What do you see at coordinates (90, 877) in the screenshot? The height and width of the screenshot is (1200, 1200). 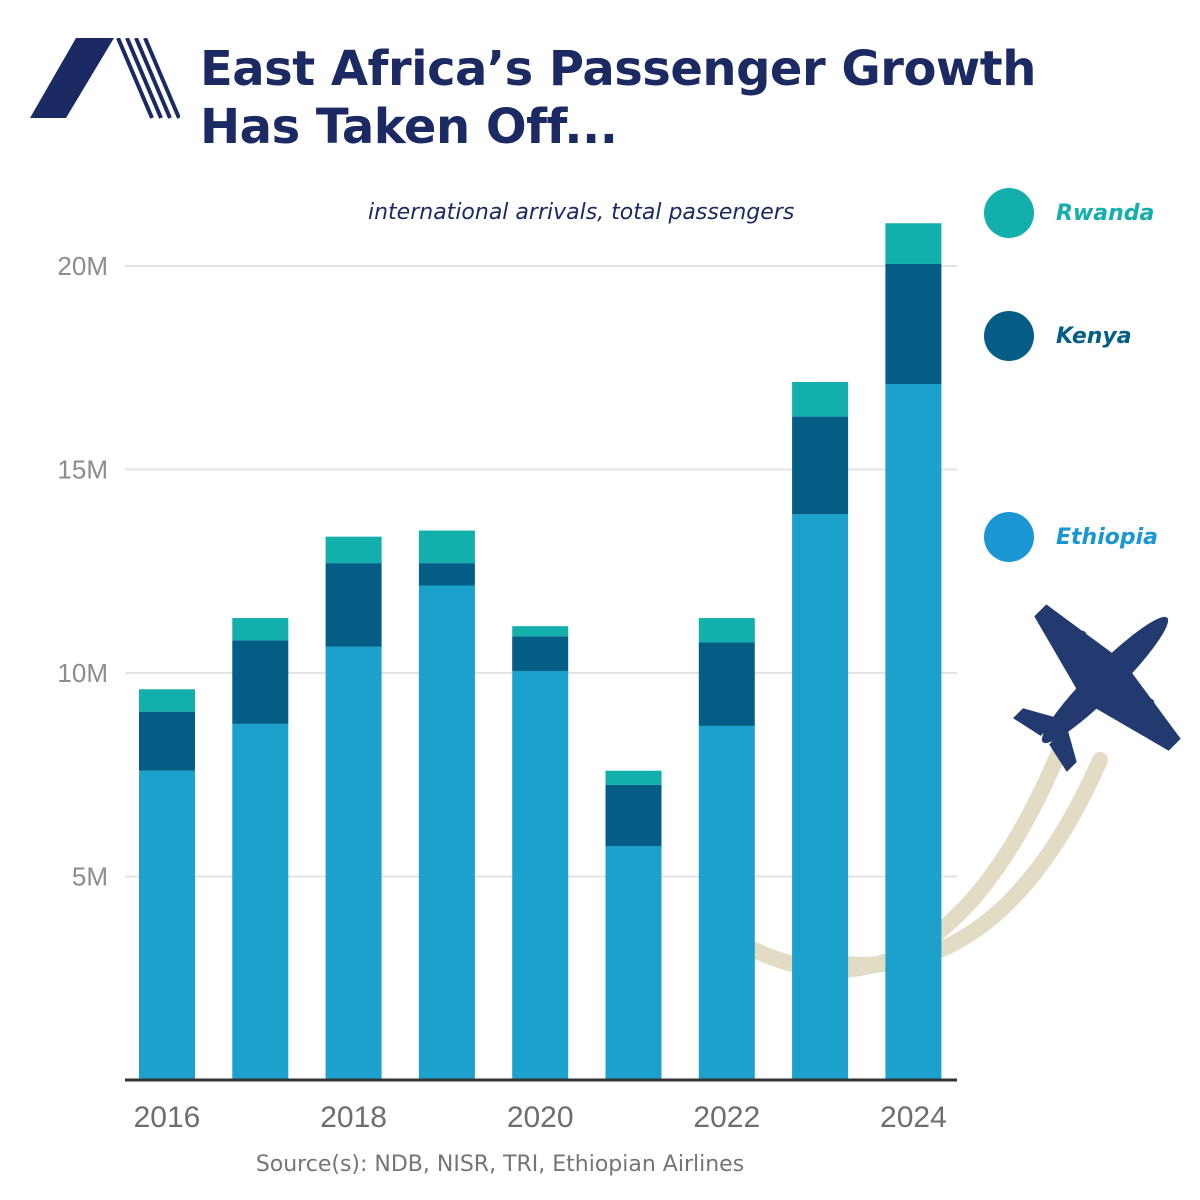 I see `y-tick-label: 5M` at bounding box center [90, 877].